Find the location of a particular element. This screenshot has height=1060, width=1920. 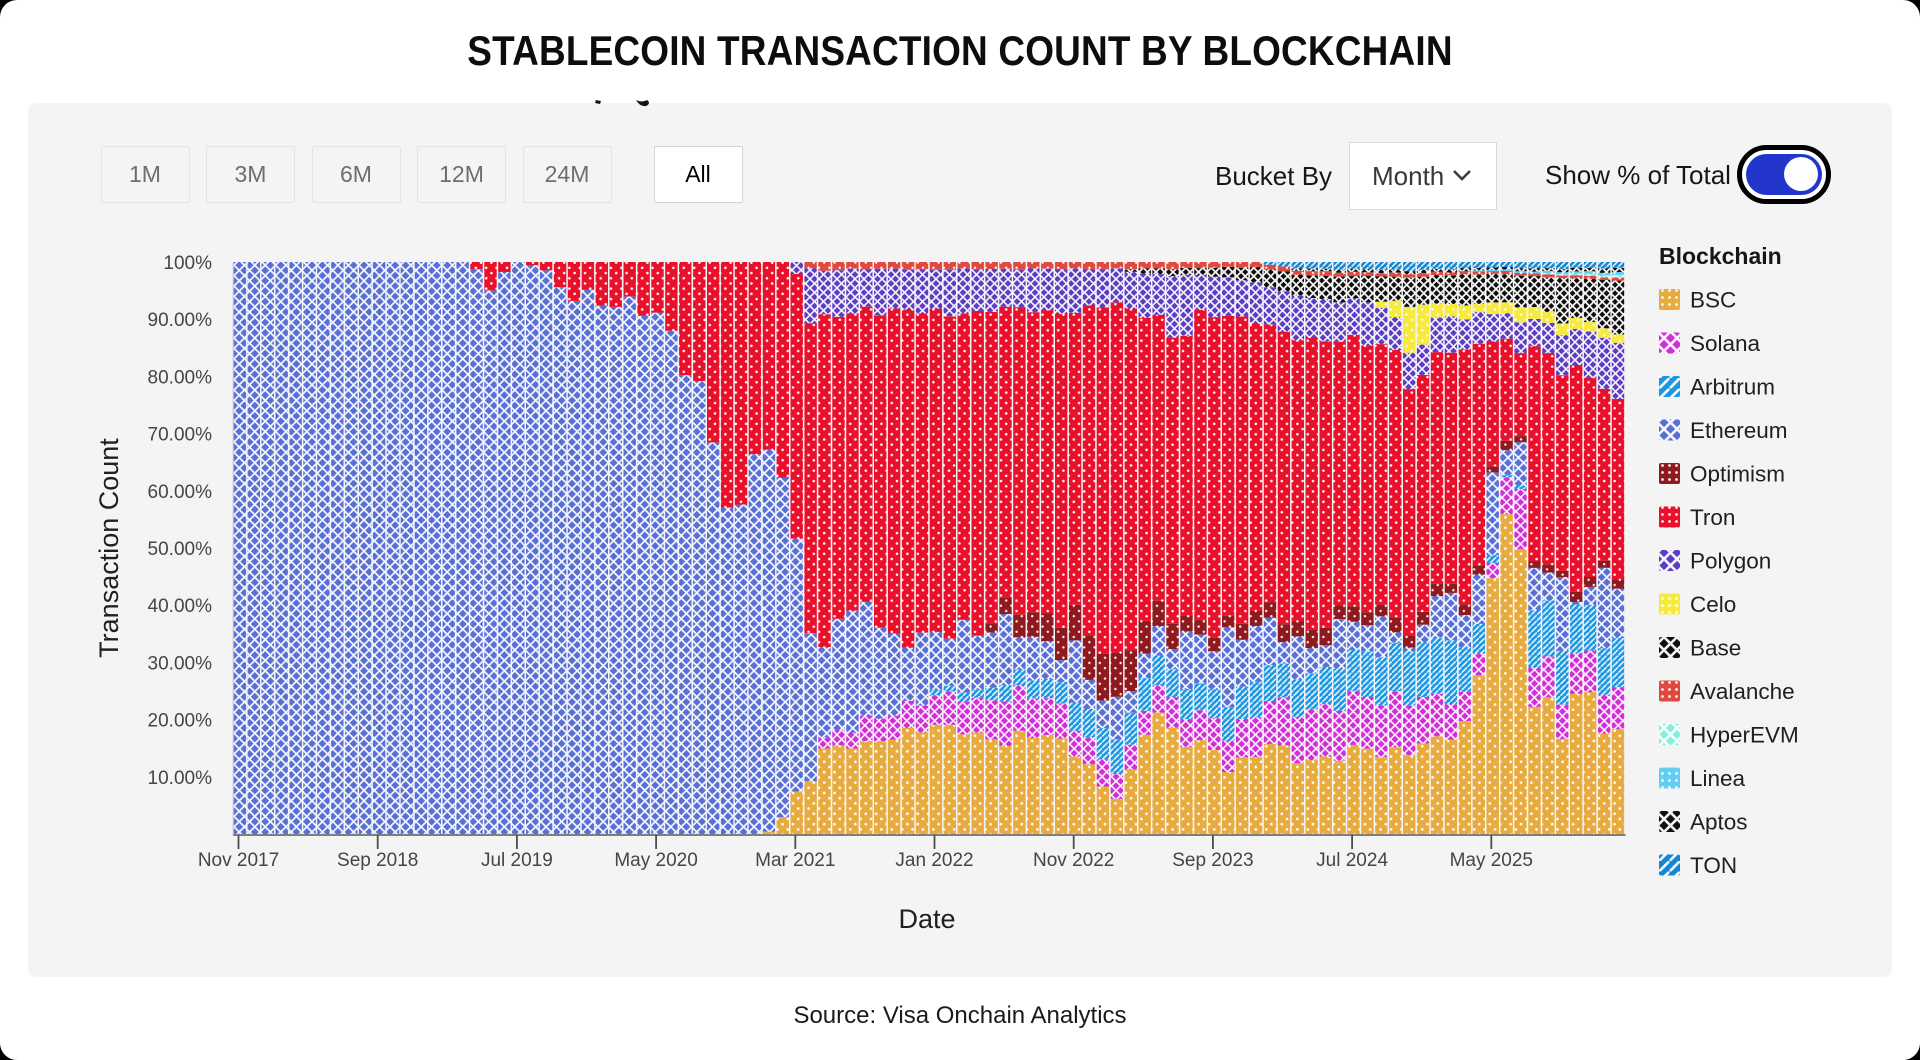

svg-text: Ethereum is located at coordinates (1739, 430).